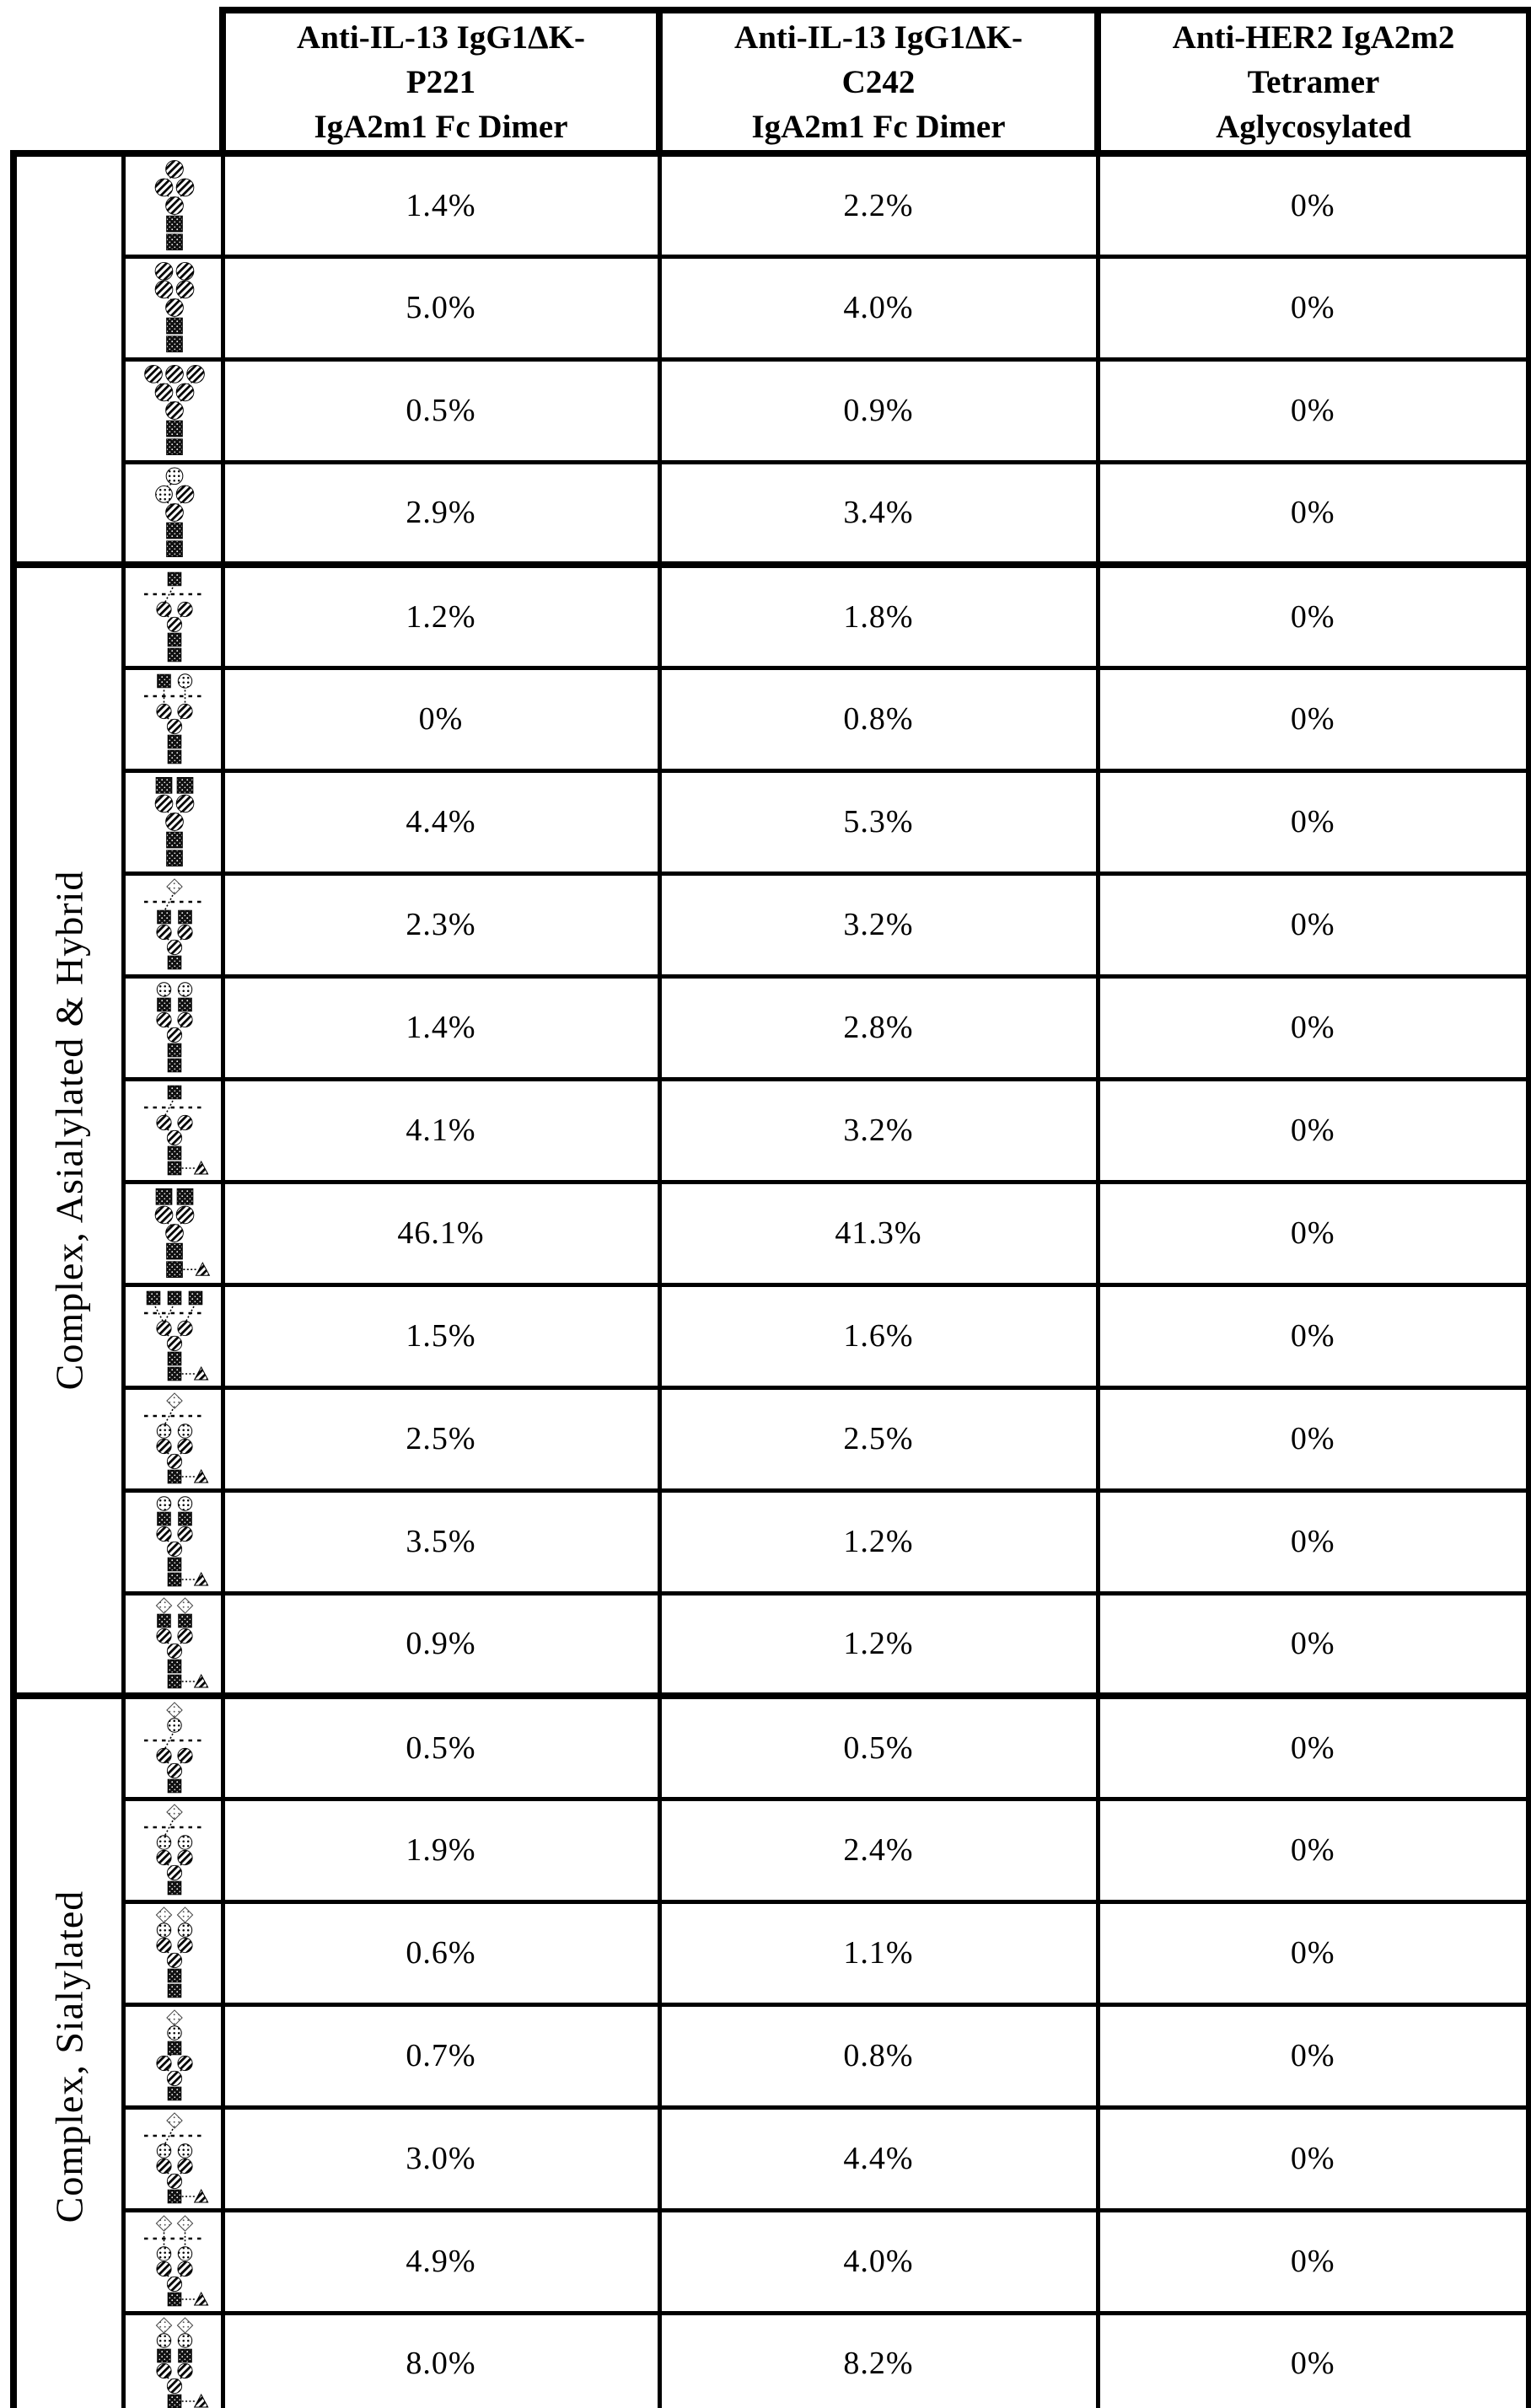 This screenshot has width=1531, height=2408. What do you see at coordinates (772, 1644) in the screenshot?
I see `table-row: 0.9% 1.2% 0%` at bounding box center [772, 1644].